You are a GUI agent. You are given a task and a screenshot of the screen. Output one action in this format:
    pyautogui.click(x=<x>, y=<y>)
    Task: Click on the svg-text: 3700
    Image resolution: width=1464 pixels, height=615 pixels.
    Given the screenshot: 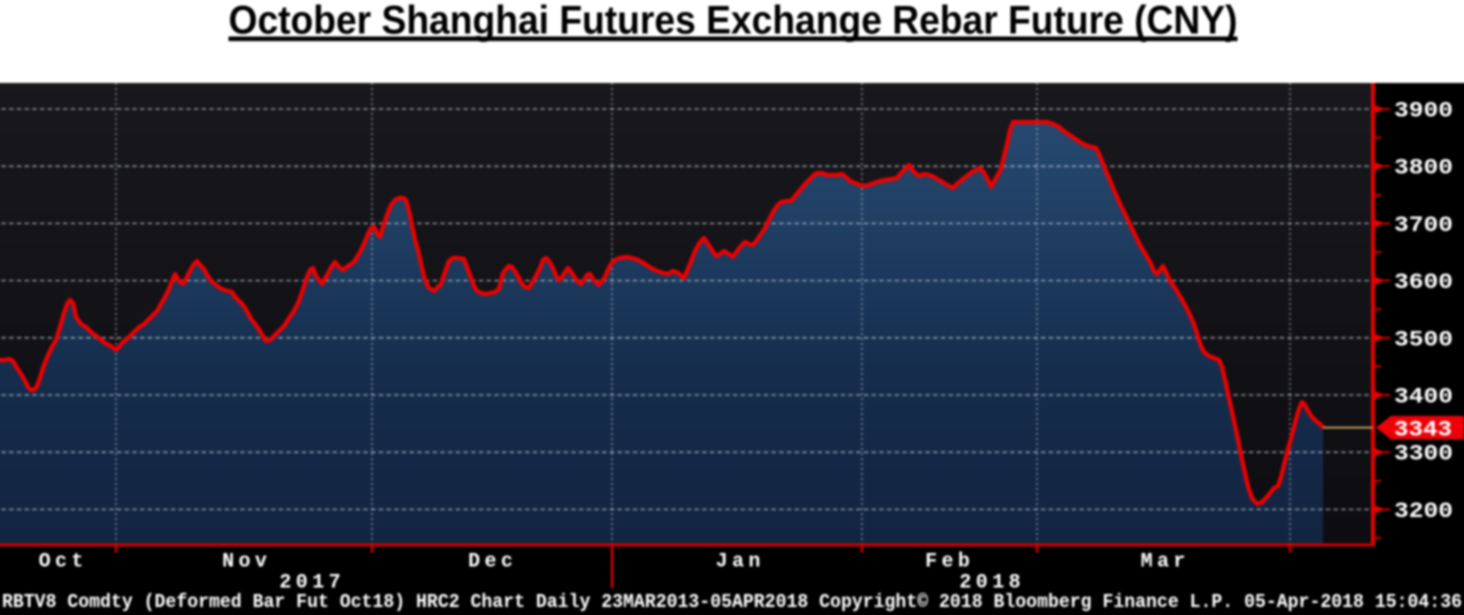 What is the action you would take?
    pyautogui.click(x=1423, y=225)
    